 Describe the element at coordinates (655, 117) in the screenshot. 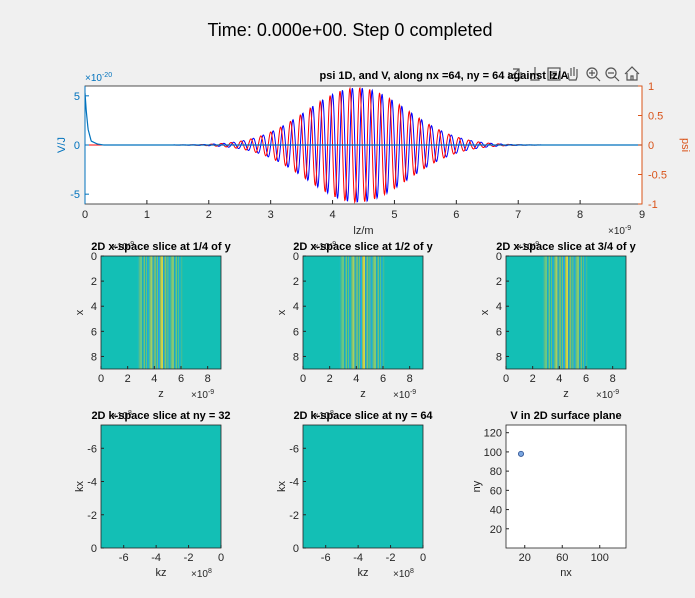

I see `y-right-tick-label: 0.5` at that location.